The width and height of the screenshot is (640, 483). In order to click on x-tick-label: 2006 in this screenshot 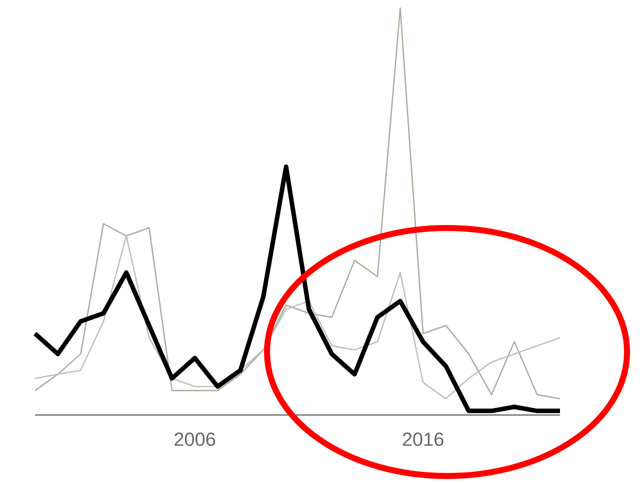, I will do `click(195, 439)`.